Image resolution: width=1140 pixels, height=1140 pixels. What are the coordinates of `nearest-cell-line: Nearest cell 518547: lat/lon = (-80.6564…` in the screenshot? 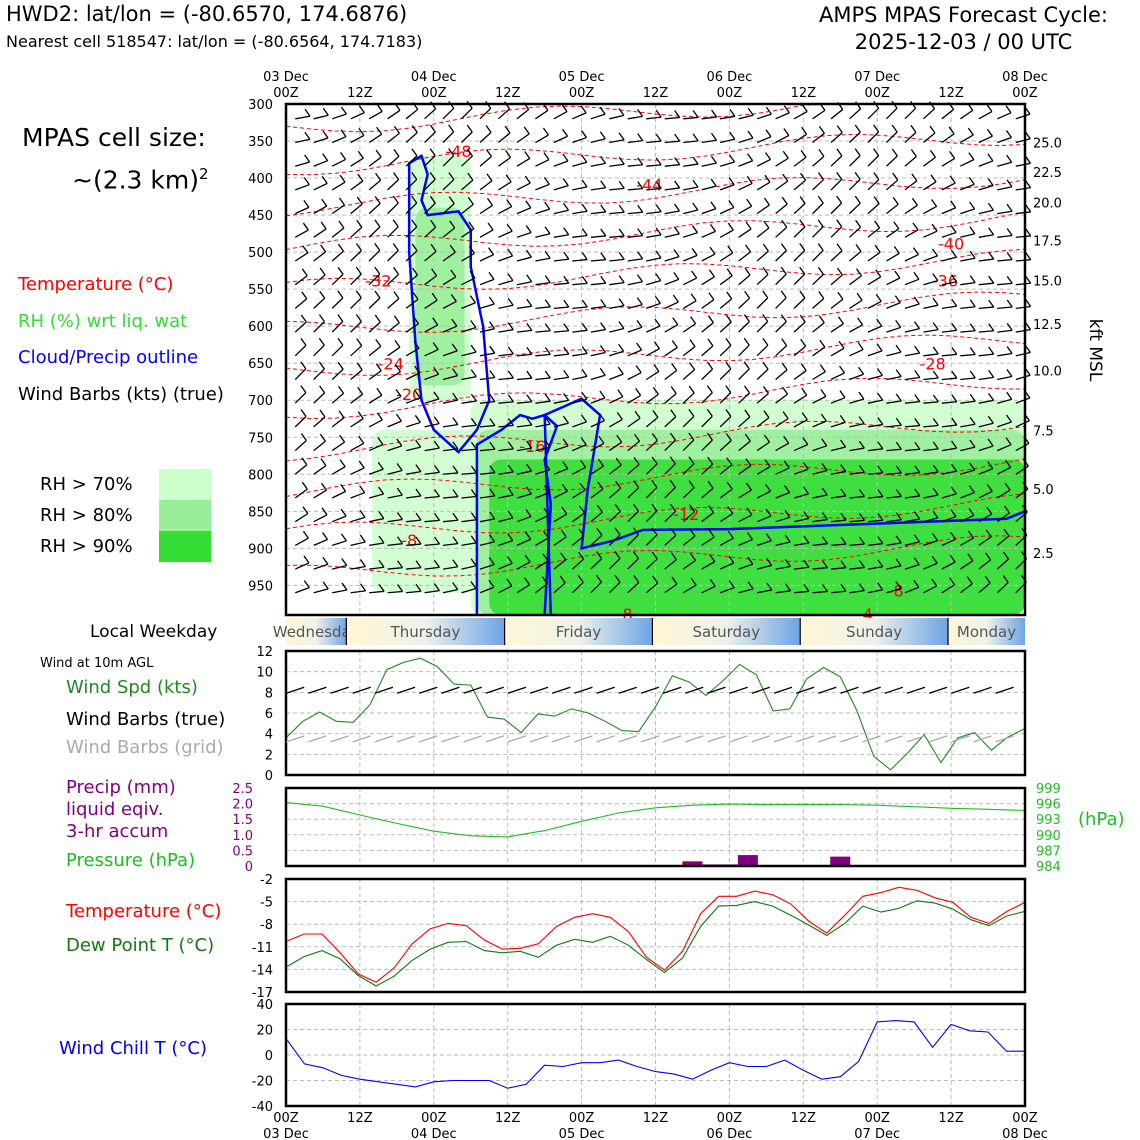 It's located at (214, 41).